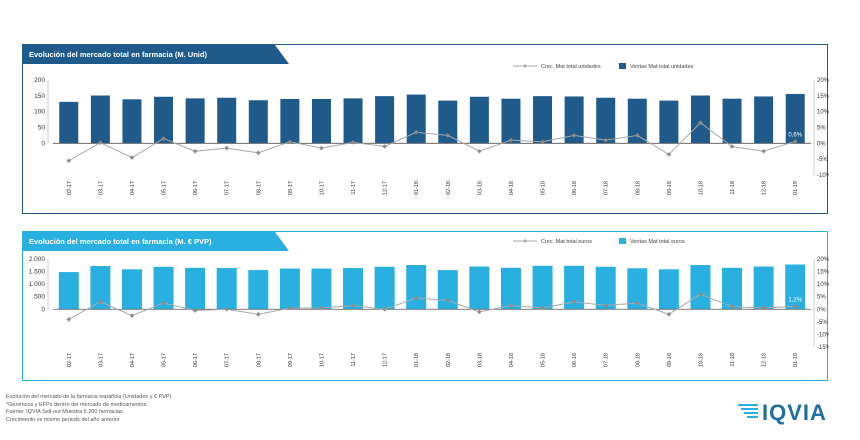  Describe the element at coordinates (39, 297) in the screenshot. I see `y-tick-left: 500` at that location.